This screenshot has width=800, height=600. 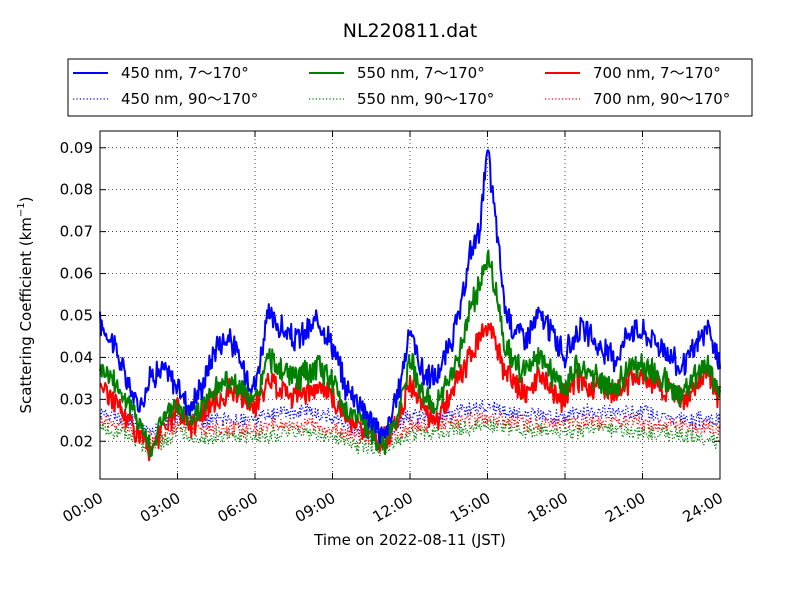 I want to click on y-tick-label: 0.02, so click(x=76, y=441).